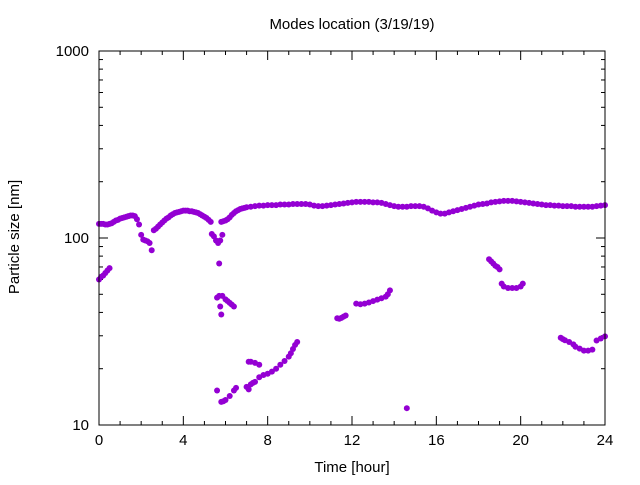  I want to click on x-tick-label: 12, so click(352, 440).